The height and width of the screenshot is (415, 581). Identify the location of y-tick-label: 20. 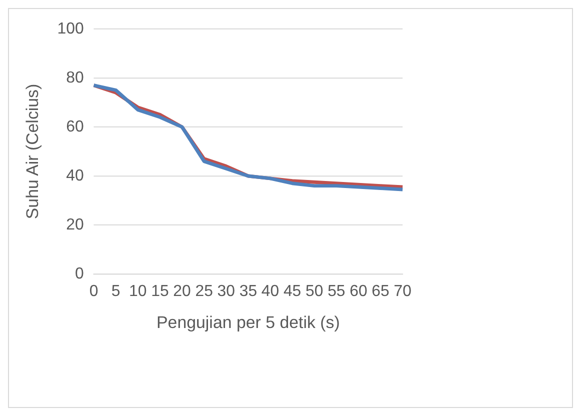
(75, 225).